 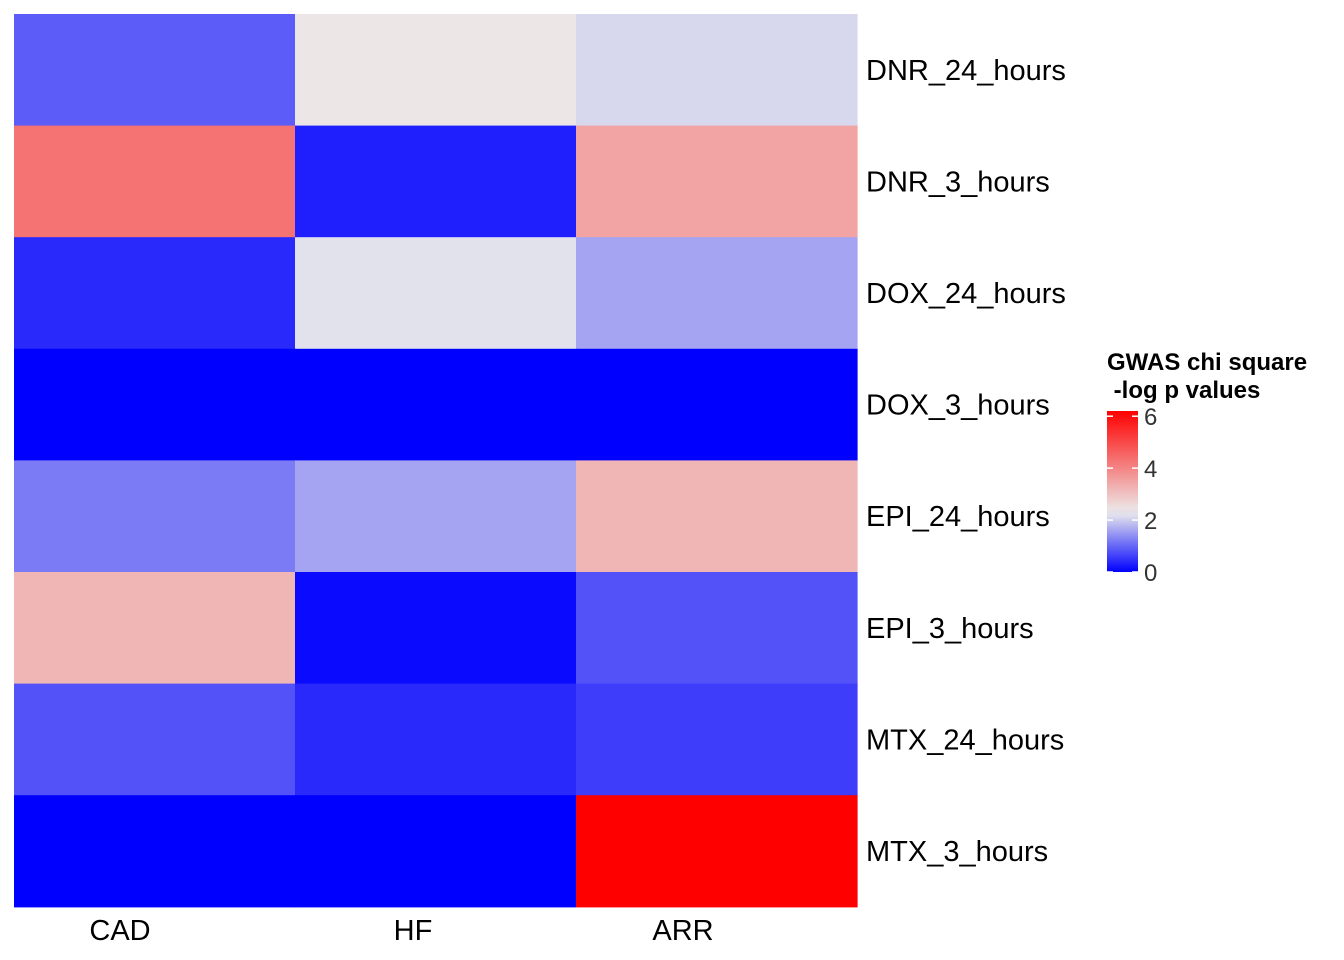 I want to click on row-label: DNR_24_hours, so click(x=966, y=71).